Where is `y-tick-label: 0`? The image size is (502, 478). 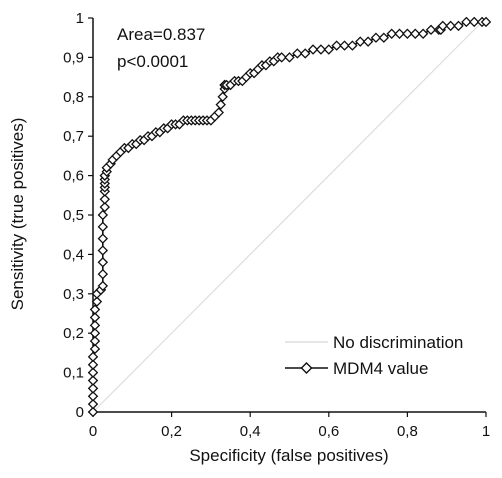
y-tick-label: 0 is located at coordinates (80, 412).